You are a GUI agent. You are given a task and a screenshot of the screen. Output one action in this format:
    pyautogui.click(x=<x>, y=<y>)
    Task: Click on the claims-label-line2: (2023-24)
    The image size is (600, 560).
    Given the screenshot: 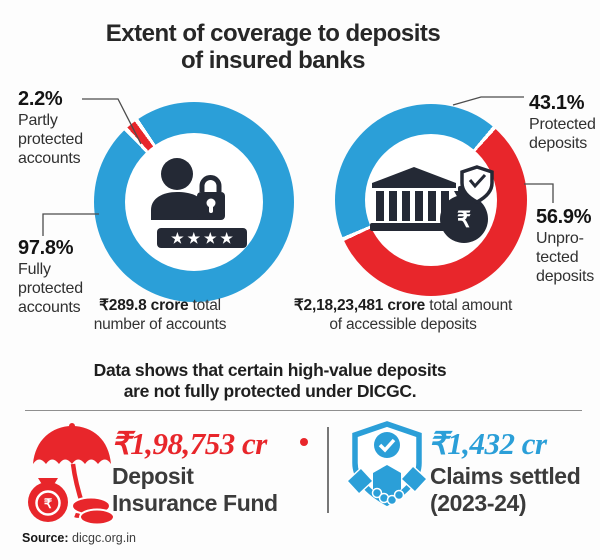 What is the action you would take?
    pyautogui.click(x=478, y=503)
    